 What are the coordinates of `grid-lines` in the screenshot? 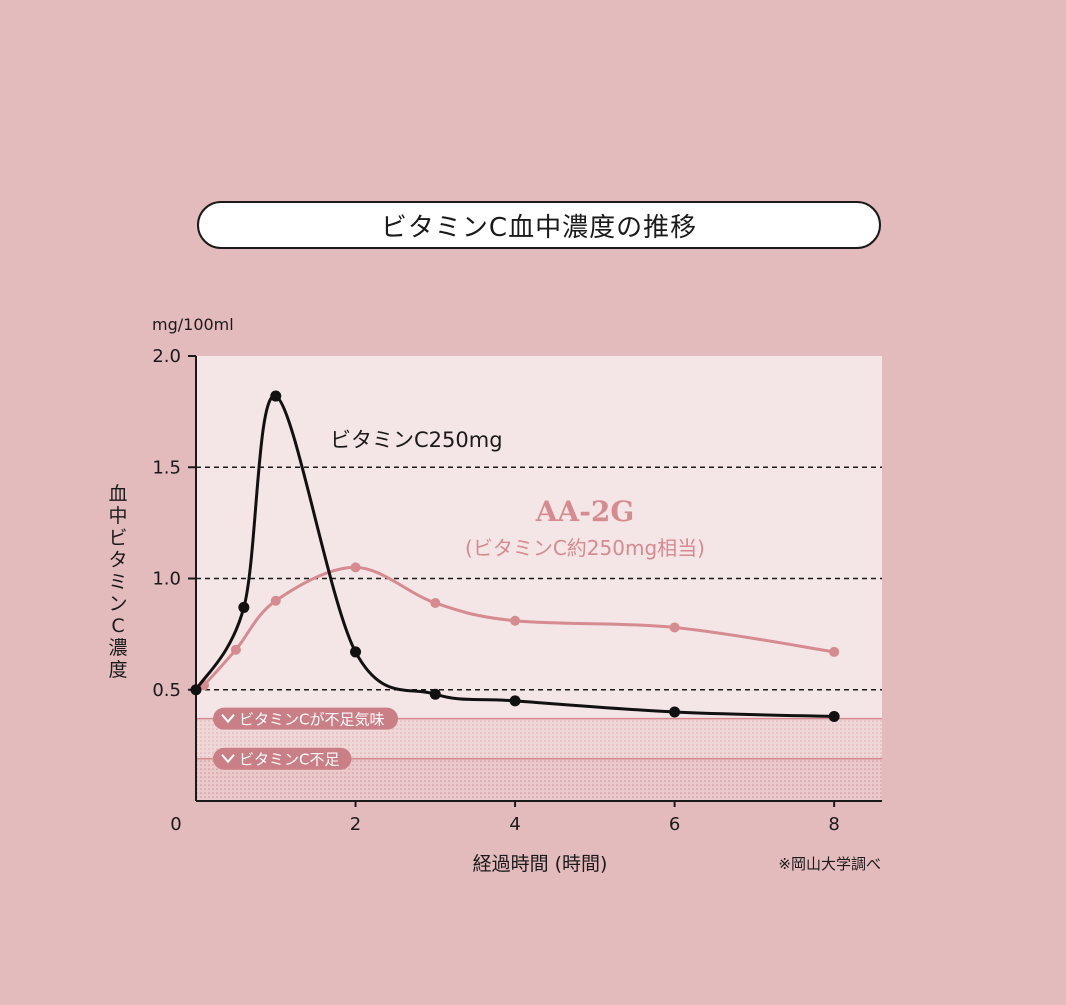 It's located at (539, 578).